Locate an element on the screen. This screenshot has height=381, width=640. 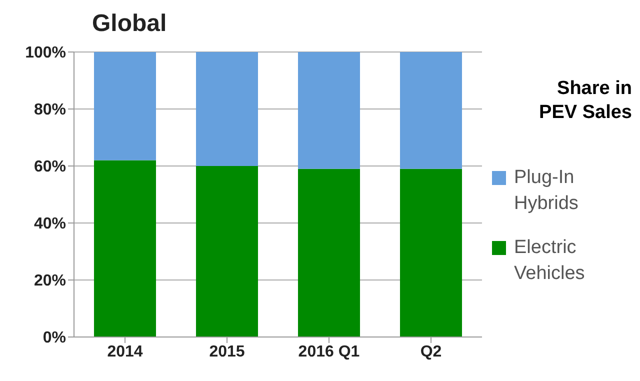
y-tick-label: 0% is located at coordinates (54, 338).